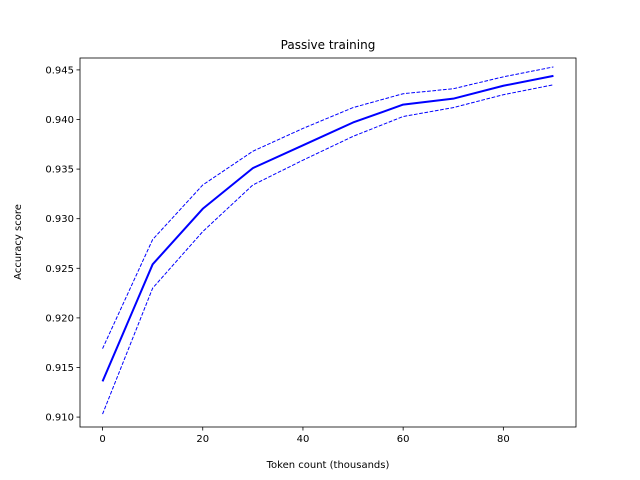 This screenshot has width=640, height=480. I want to click on y-tick-label: 0.920, so click(59, 318).